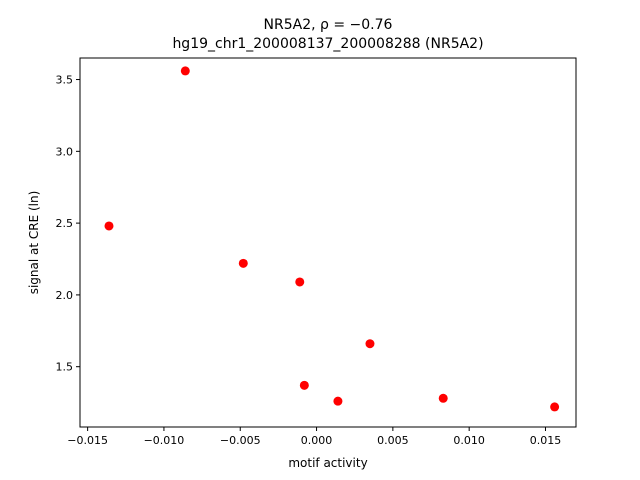  What do you see at coordinates (240, 440) in the screenshot?
I see `x-tick-label: −0.005` at bounding box center [240, 440].